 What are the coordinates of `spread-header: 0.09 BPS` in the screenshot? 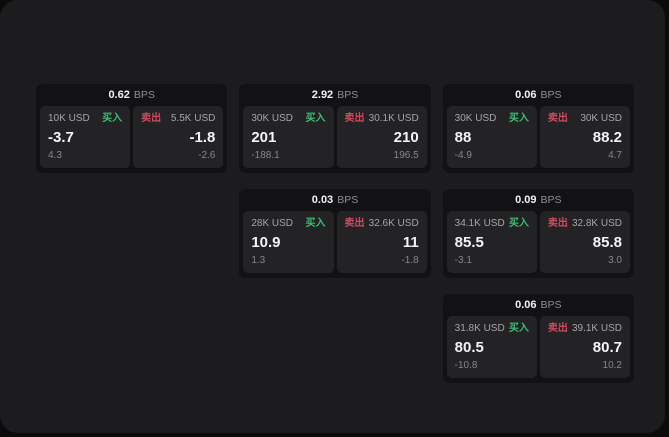 It's located at (538, 200).